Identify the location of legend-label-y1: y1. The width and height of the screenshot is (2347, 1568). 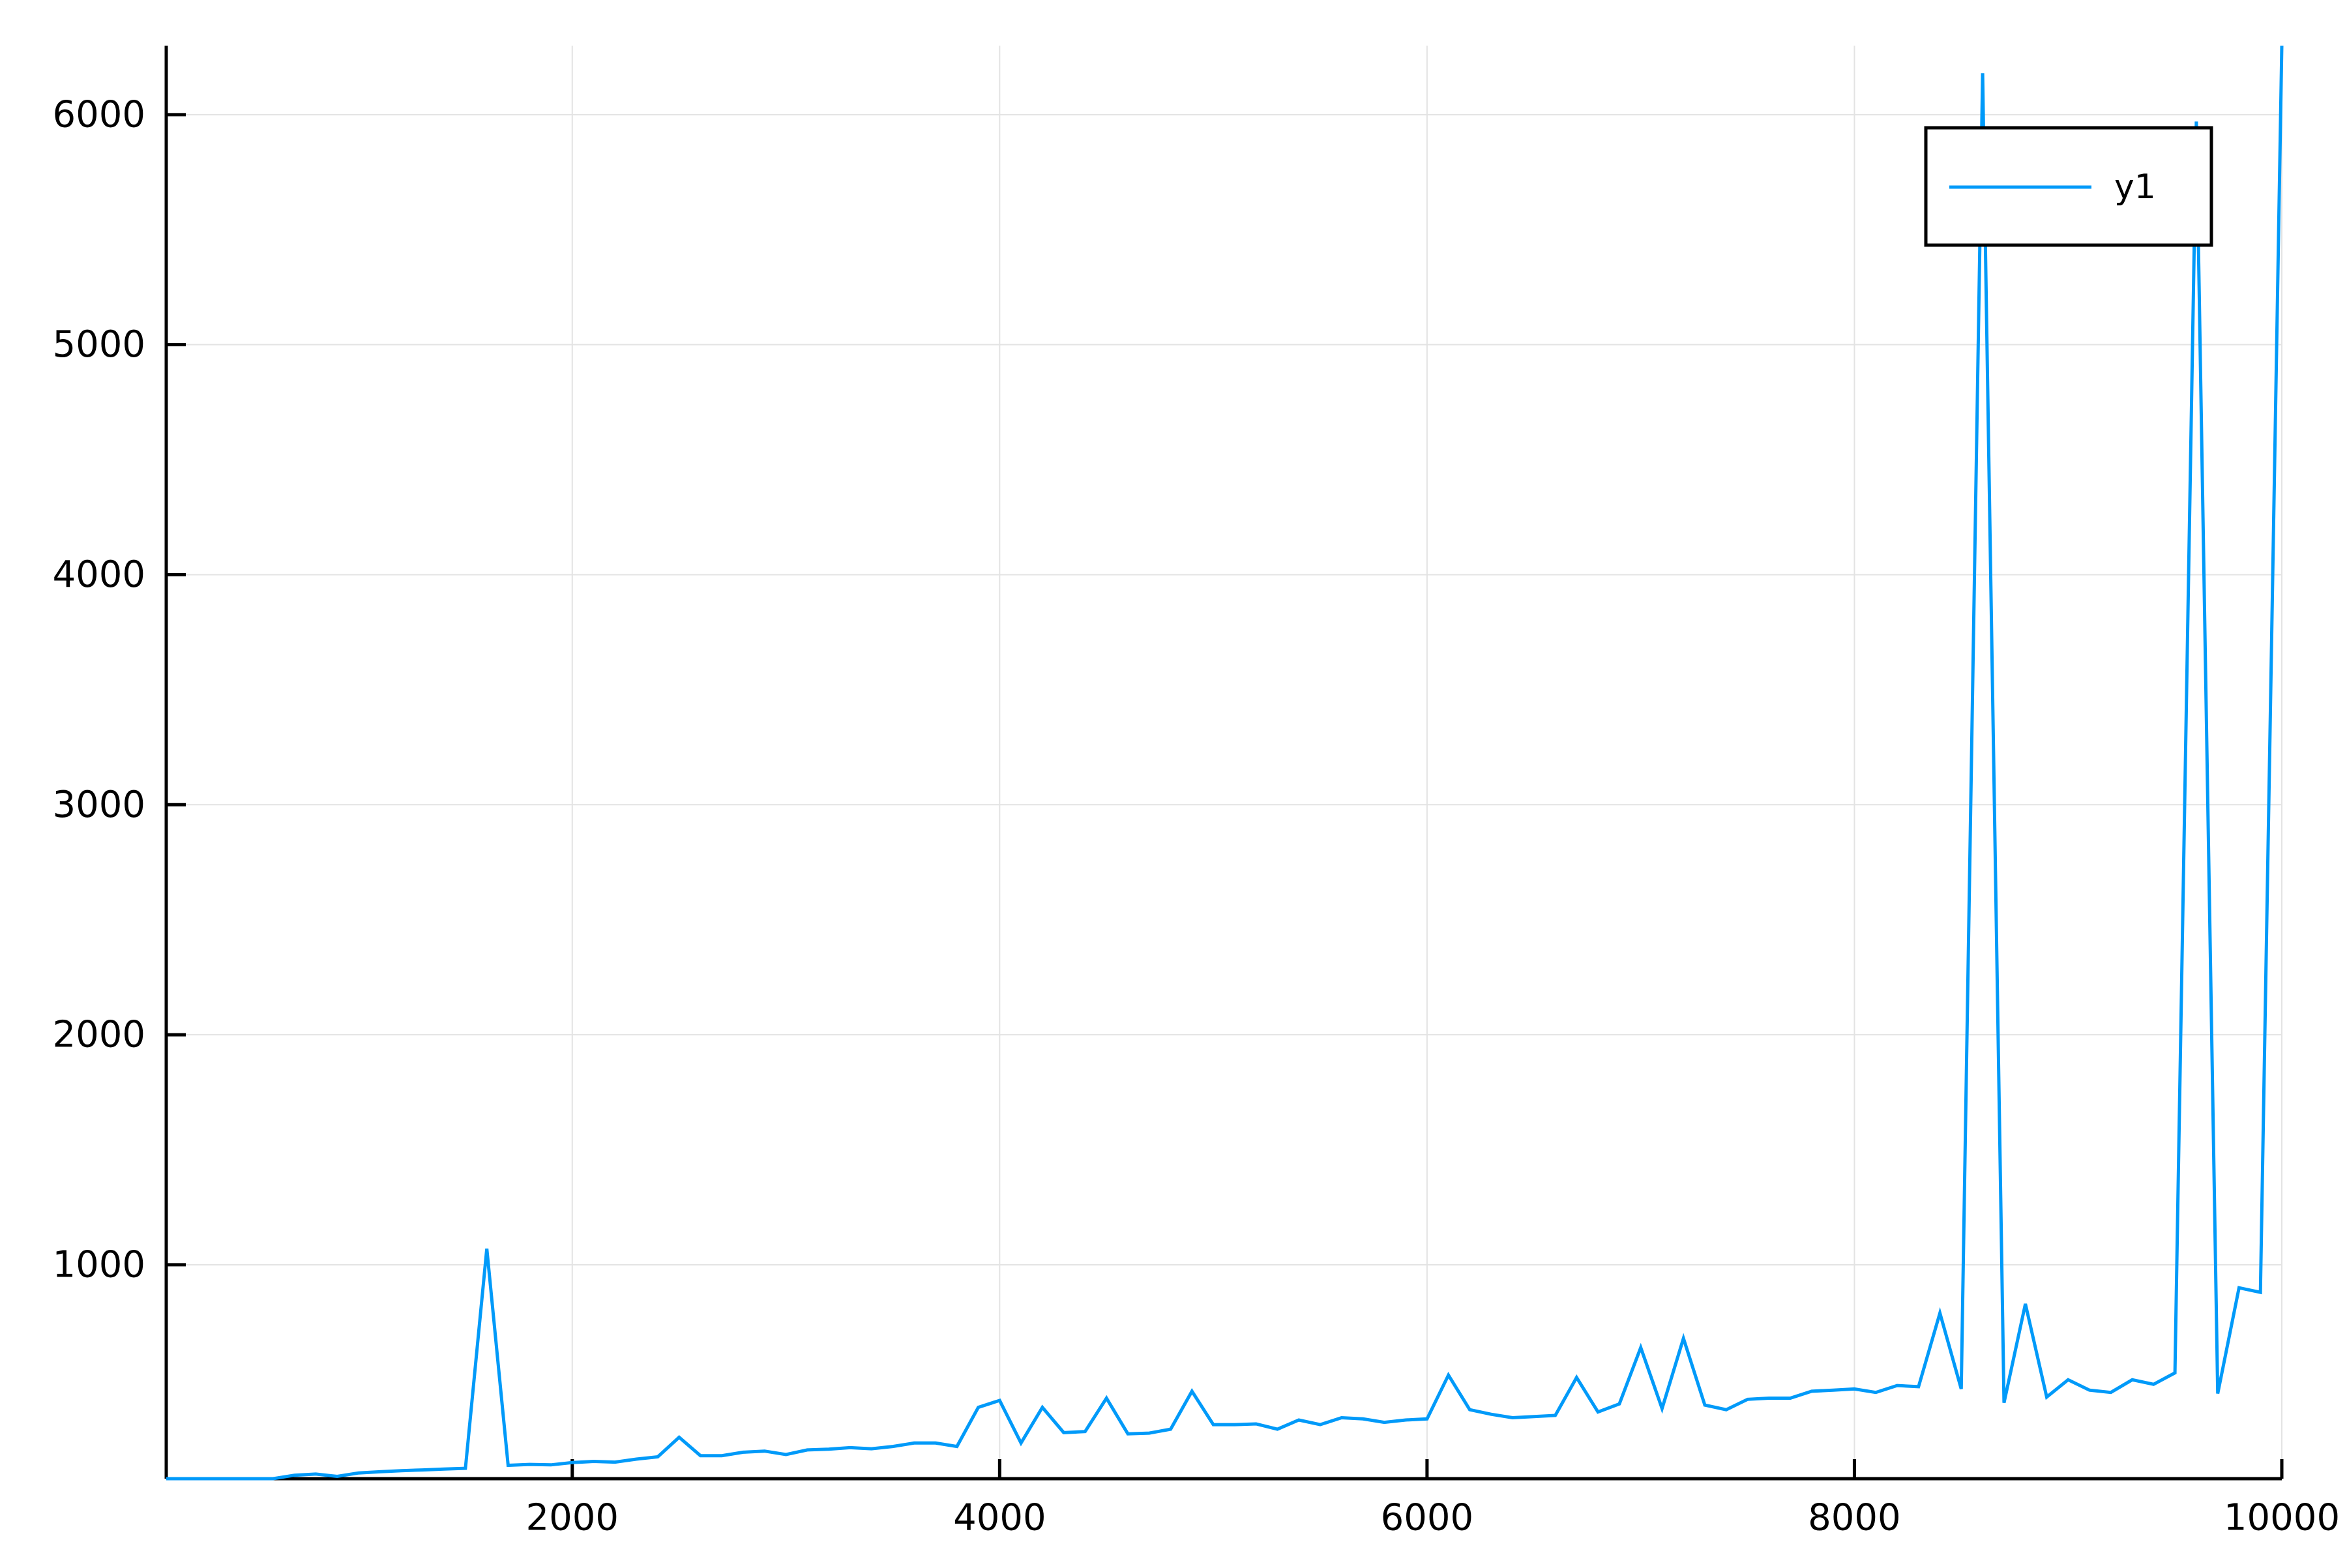
(2135, 187).